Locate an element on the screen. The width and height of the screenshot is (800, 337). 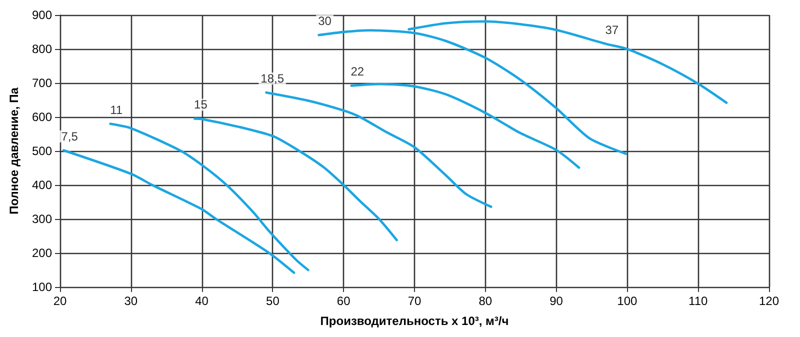
x-tick-label: 20 is located at coordinates (60, 301).